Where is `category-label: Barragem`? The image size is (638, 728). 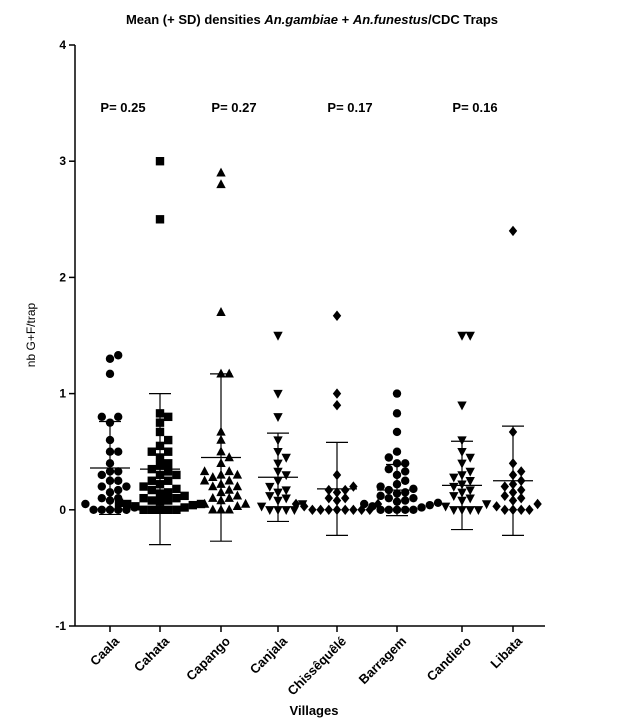 category-label: Barragem is located at coordinates (383, 661).